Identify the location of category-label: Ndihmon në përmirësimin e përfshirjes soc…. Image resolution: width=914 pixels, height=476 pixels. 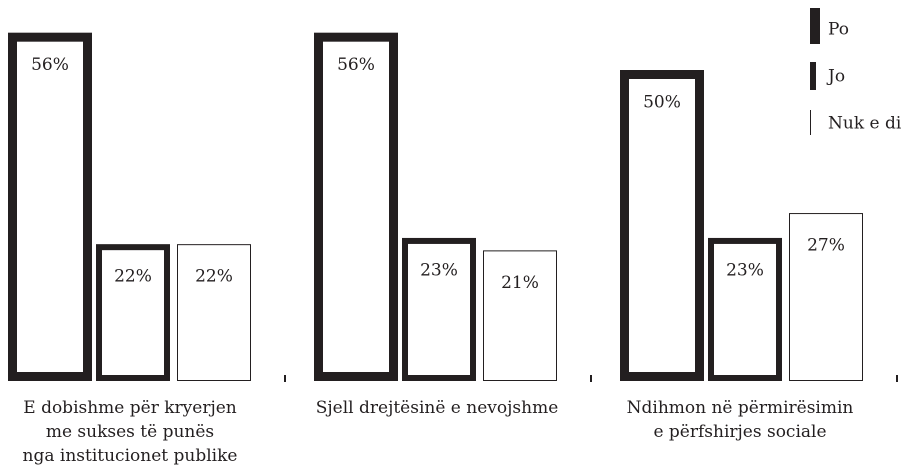
(740, 420).